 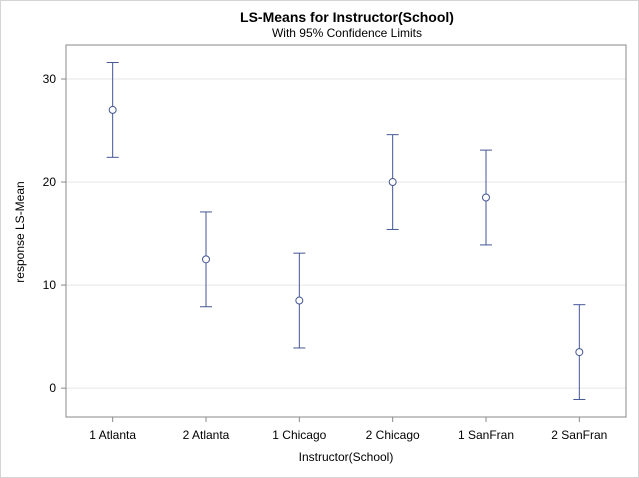 What do you see at coordinates (50, 182) in the screenshot?
I see `y-tick-label: 20` at bounding box center [50, 182].